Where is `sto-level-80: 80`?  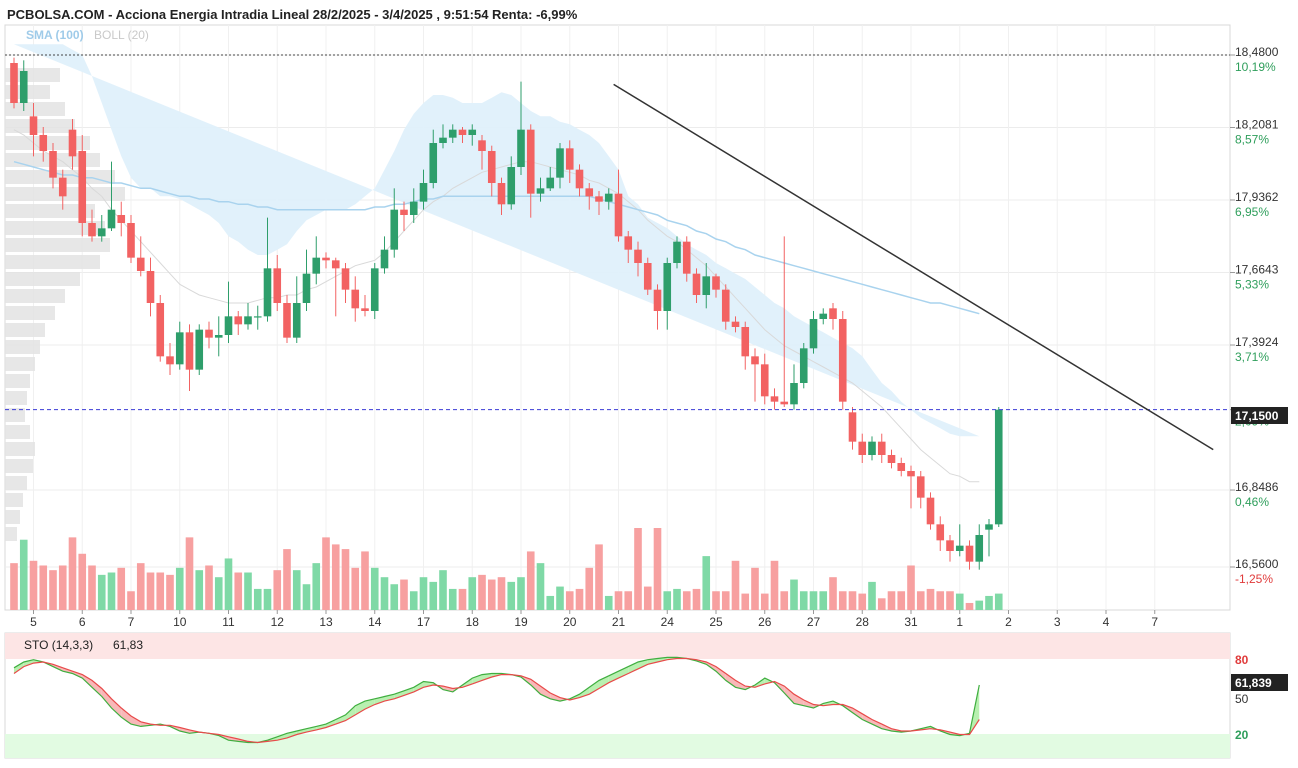
sto-level-80: 80 is located at coordinates (1242, 660).